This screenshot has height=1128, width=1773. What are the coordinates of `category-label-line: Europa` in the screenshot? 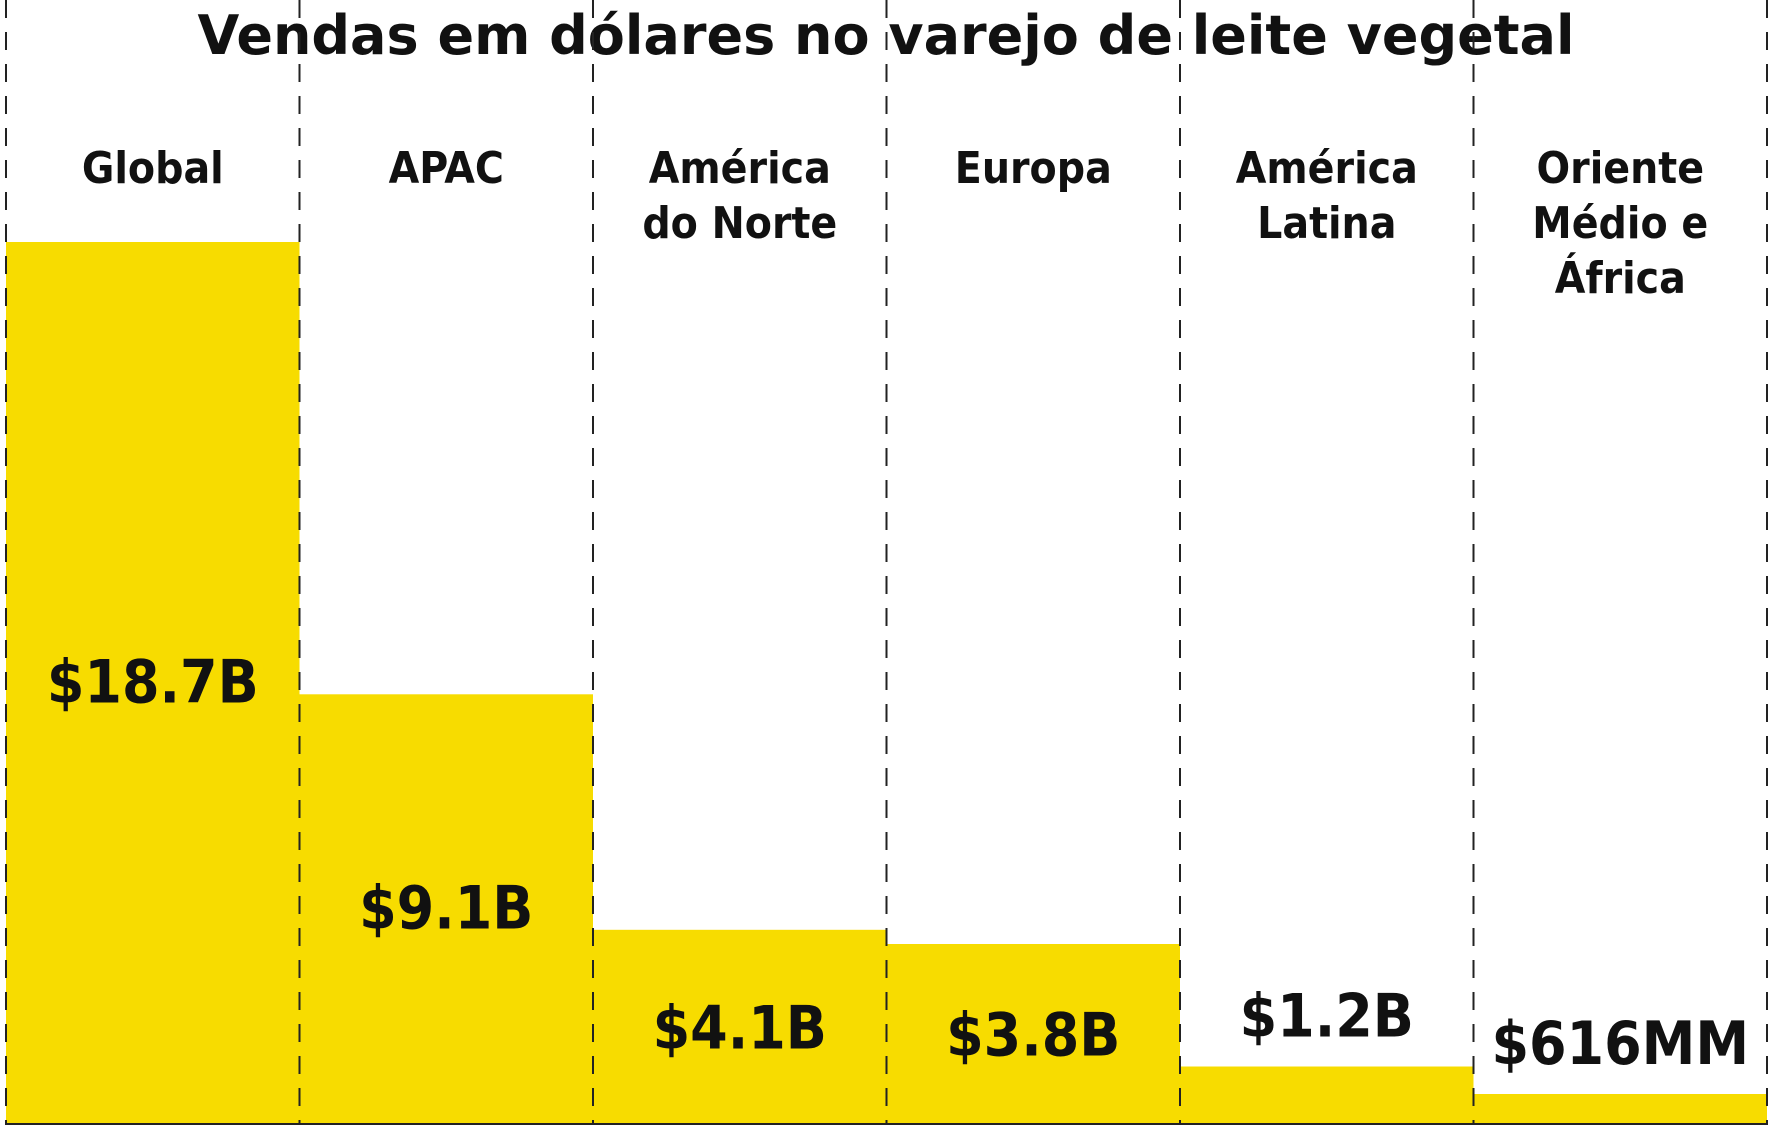 It's located at (1033, 168).